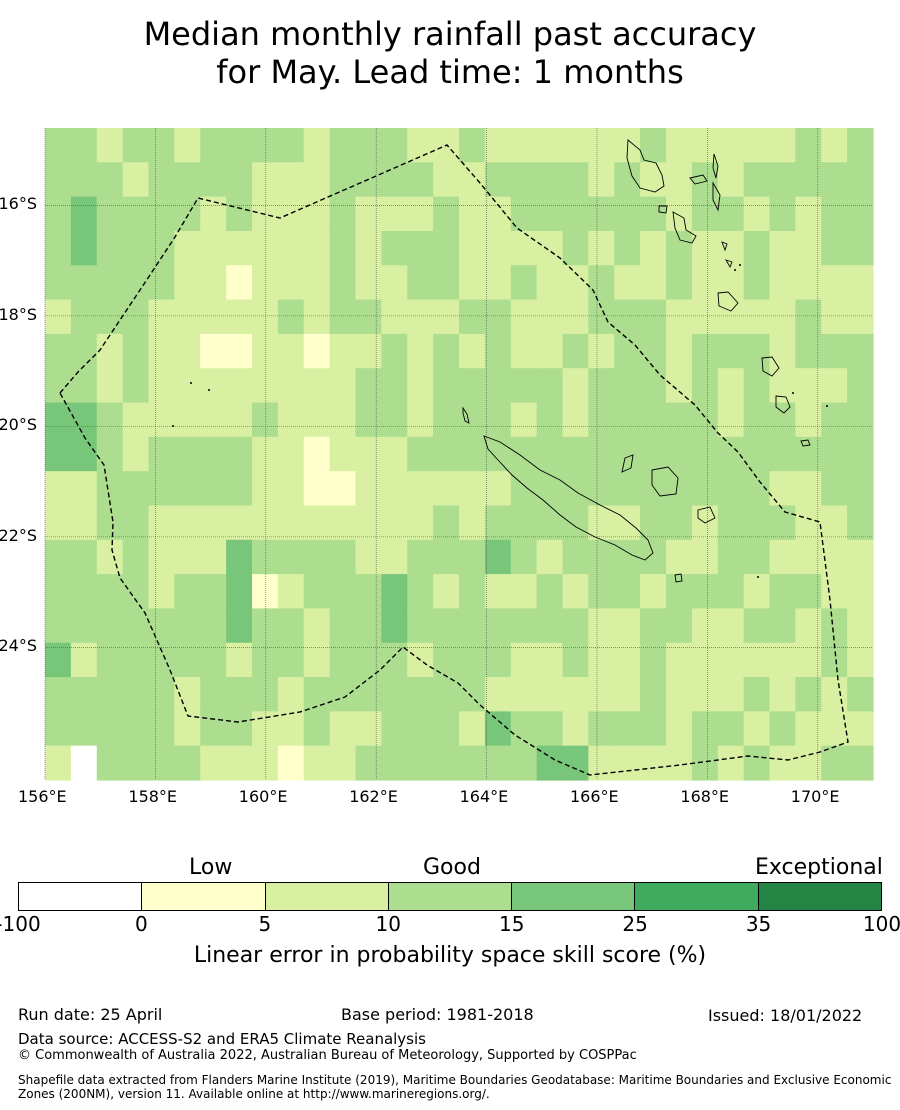 The height and width of the screenshot is (1110, 900). Describe the element at coordinates (819, 867) in the screenshot. I see `colorbar-category-exceptional: Exceptional` at that location.